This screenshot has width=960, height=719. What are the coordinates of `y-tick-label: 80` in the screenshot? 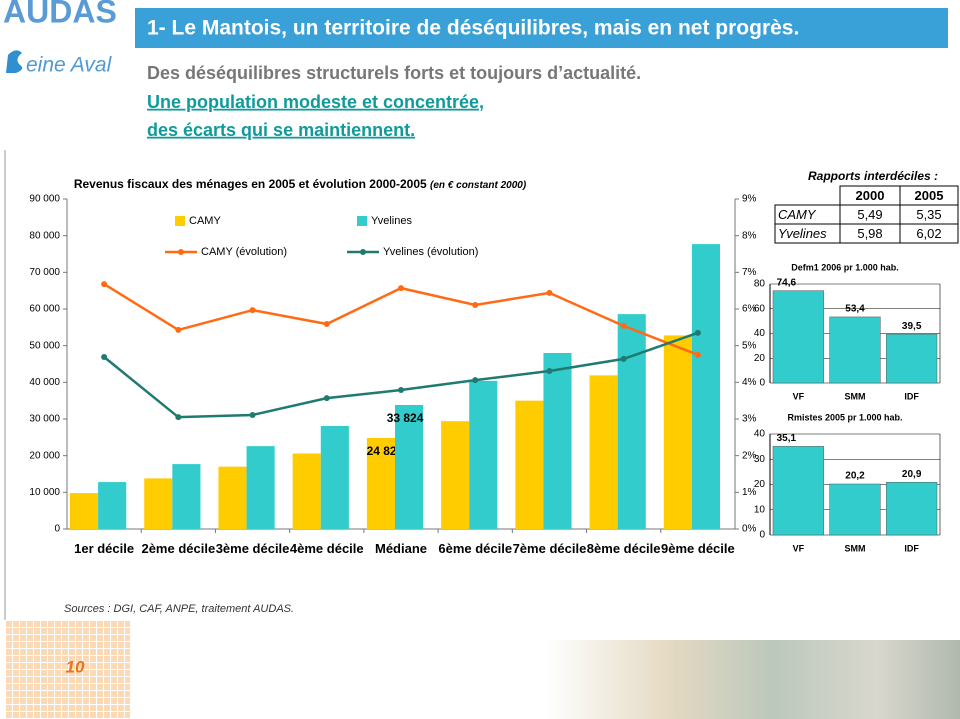 It's located at (760, 284).